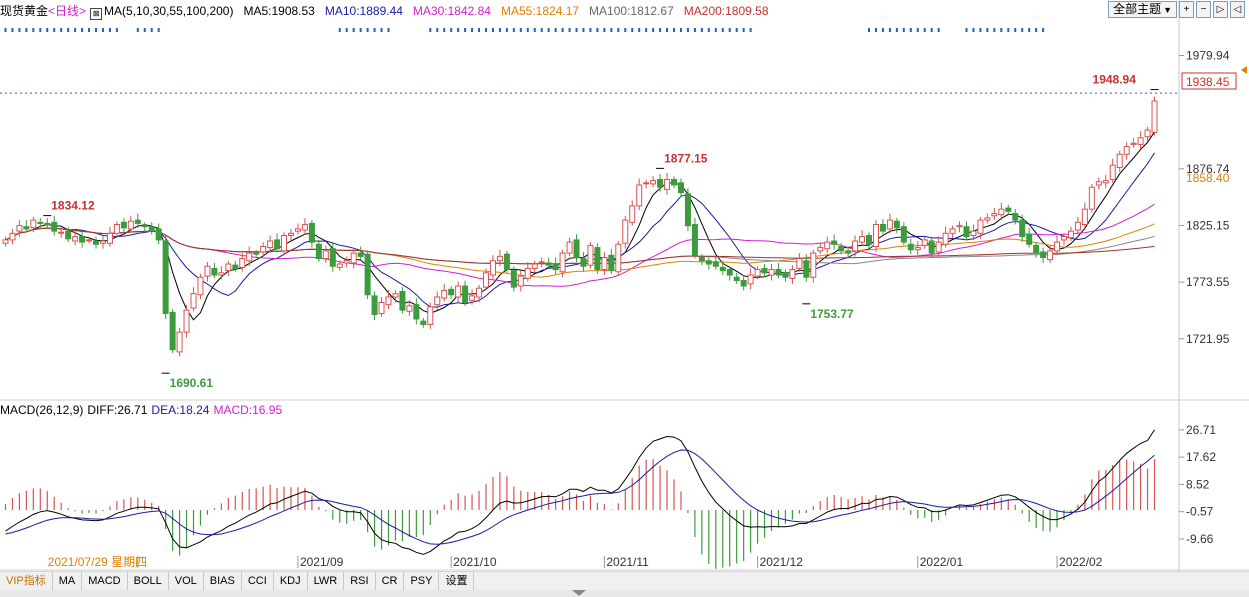 Image resolution: width=1249 pixels, height=597 pixels. Describe the element at coordinates (1142, 9) in the screenshot. I see `theme-dropdown: 全部主题 ▼` at that location.